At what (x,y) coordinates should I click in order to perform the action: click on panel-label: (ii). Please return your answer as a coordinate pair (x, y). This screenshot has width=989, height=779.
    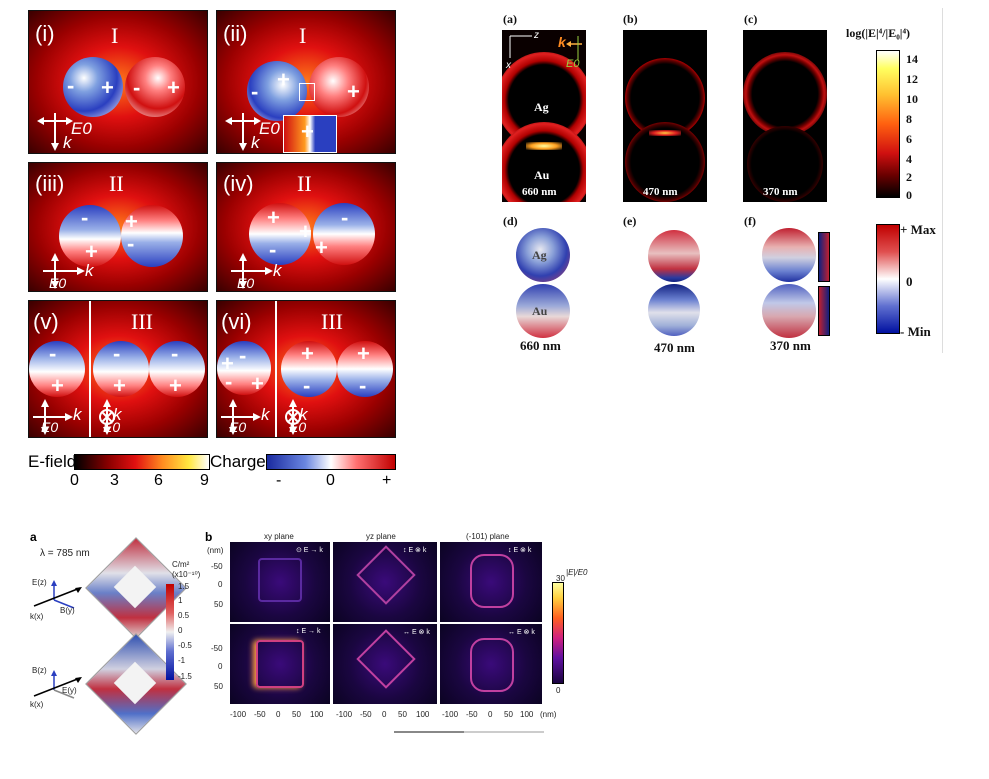
    Looking at the image, I should click on (235, 33).